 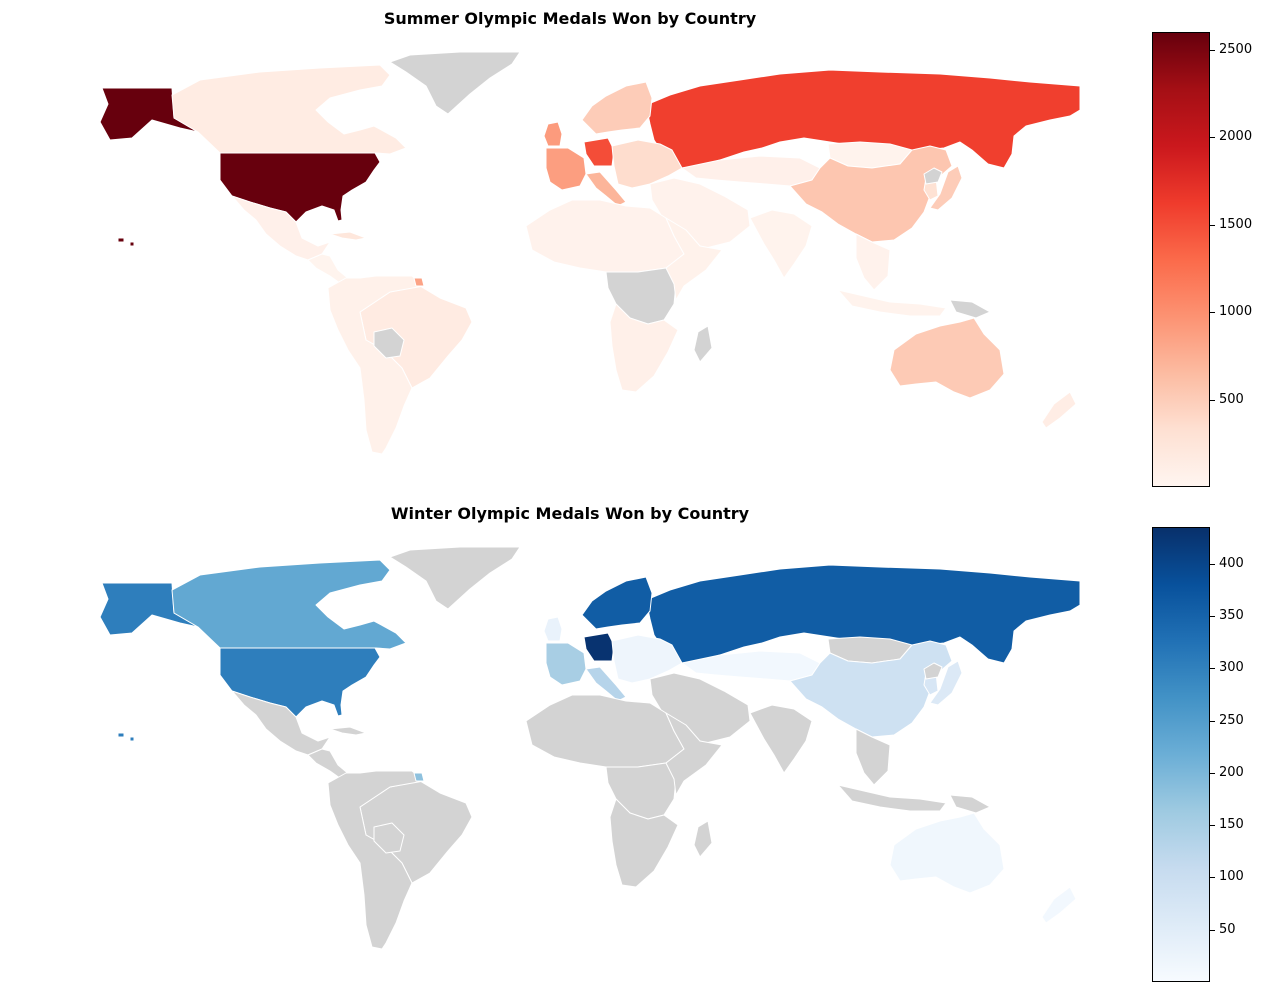 I want to click on summer-map-title: Summer Olympic Medals Won by Country, so click(x=570, y=18).